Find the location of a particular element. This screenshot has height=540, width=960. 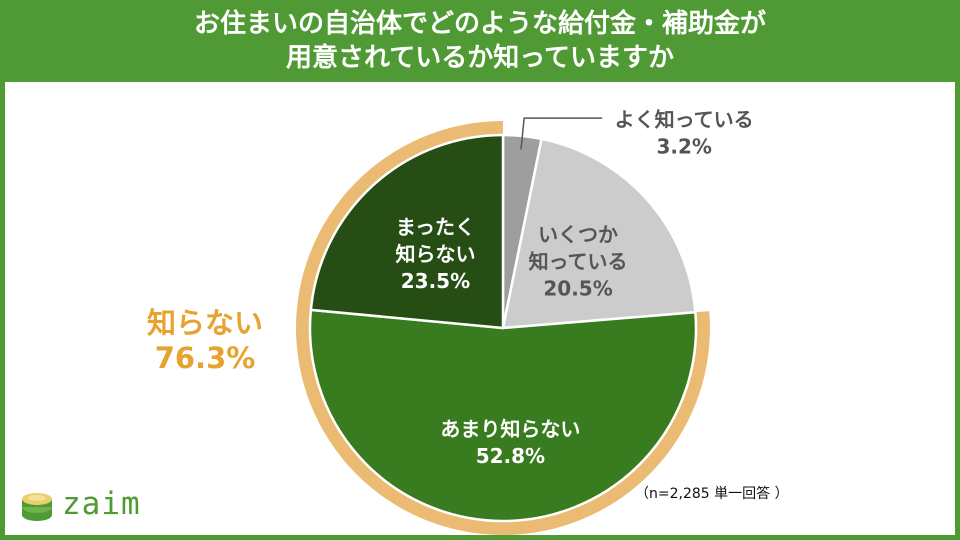

slice-label-1-0: いくつか is located at coordinates (578, 234).